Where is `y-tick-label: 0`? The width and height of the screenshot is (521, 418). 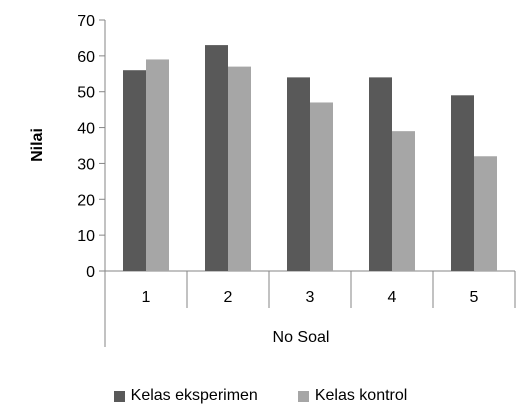 y-tick-label: 0 is located at coordinates (90, 272).